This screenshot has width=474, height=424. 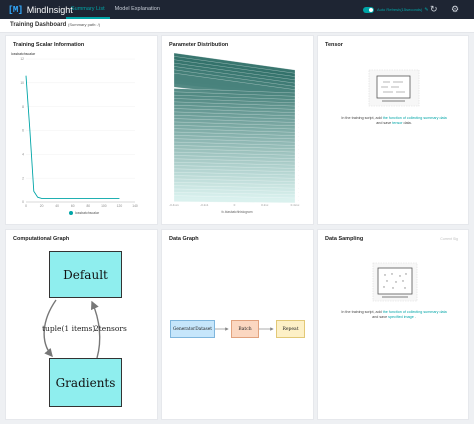 What do you see at coordinates (449, 239) in the screenshot?
I see `current-step-label: Current Sig` at bounding box center [449, 239].